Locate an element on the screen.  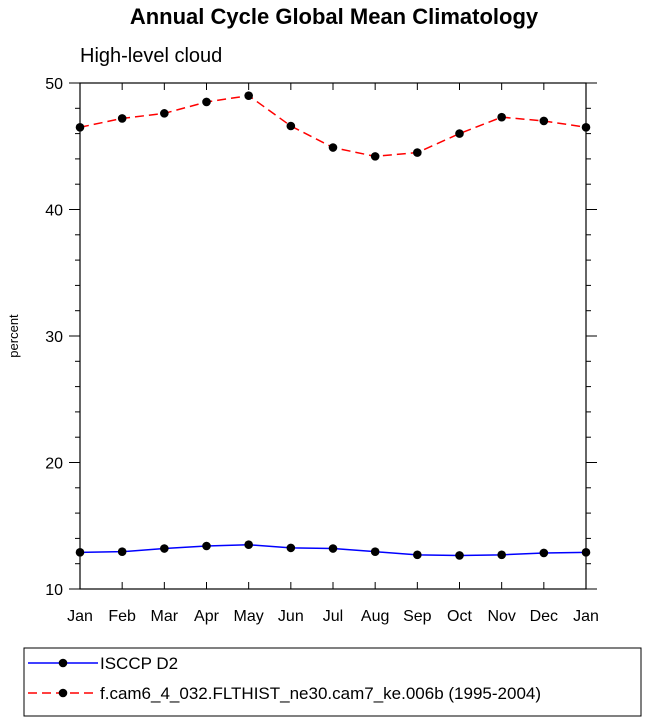
x-tick-label: Jul is located at coordinates (333, 616).